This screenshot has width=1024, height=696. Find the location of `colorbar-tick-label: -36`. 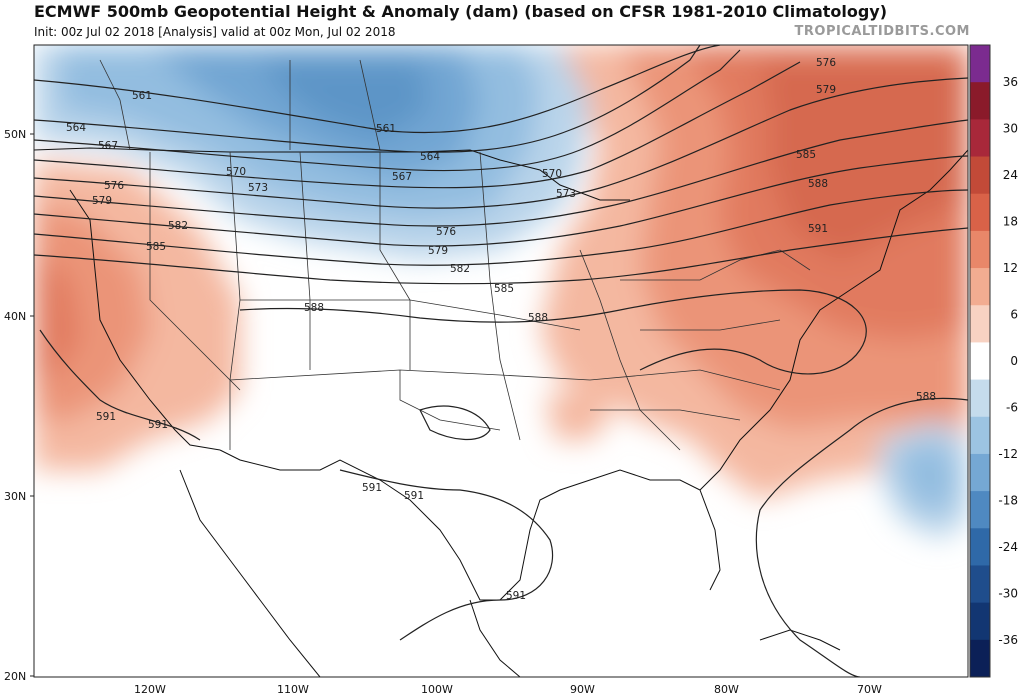

colorbar-tick-label: -36 is located at coordinates (1008, 640).